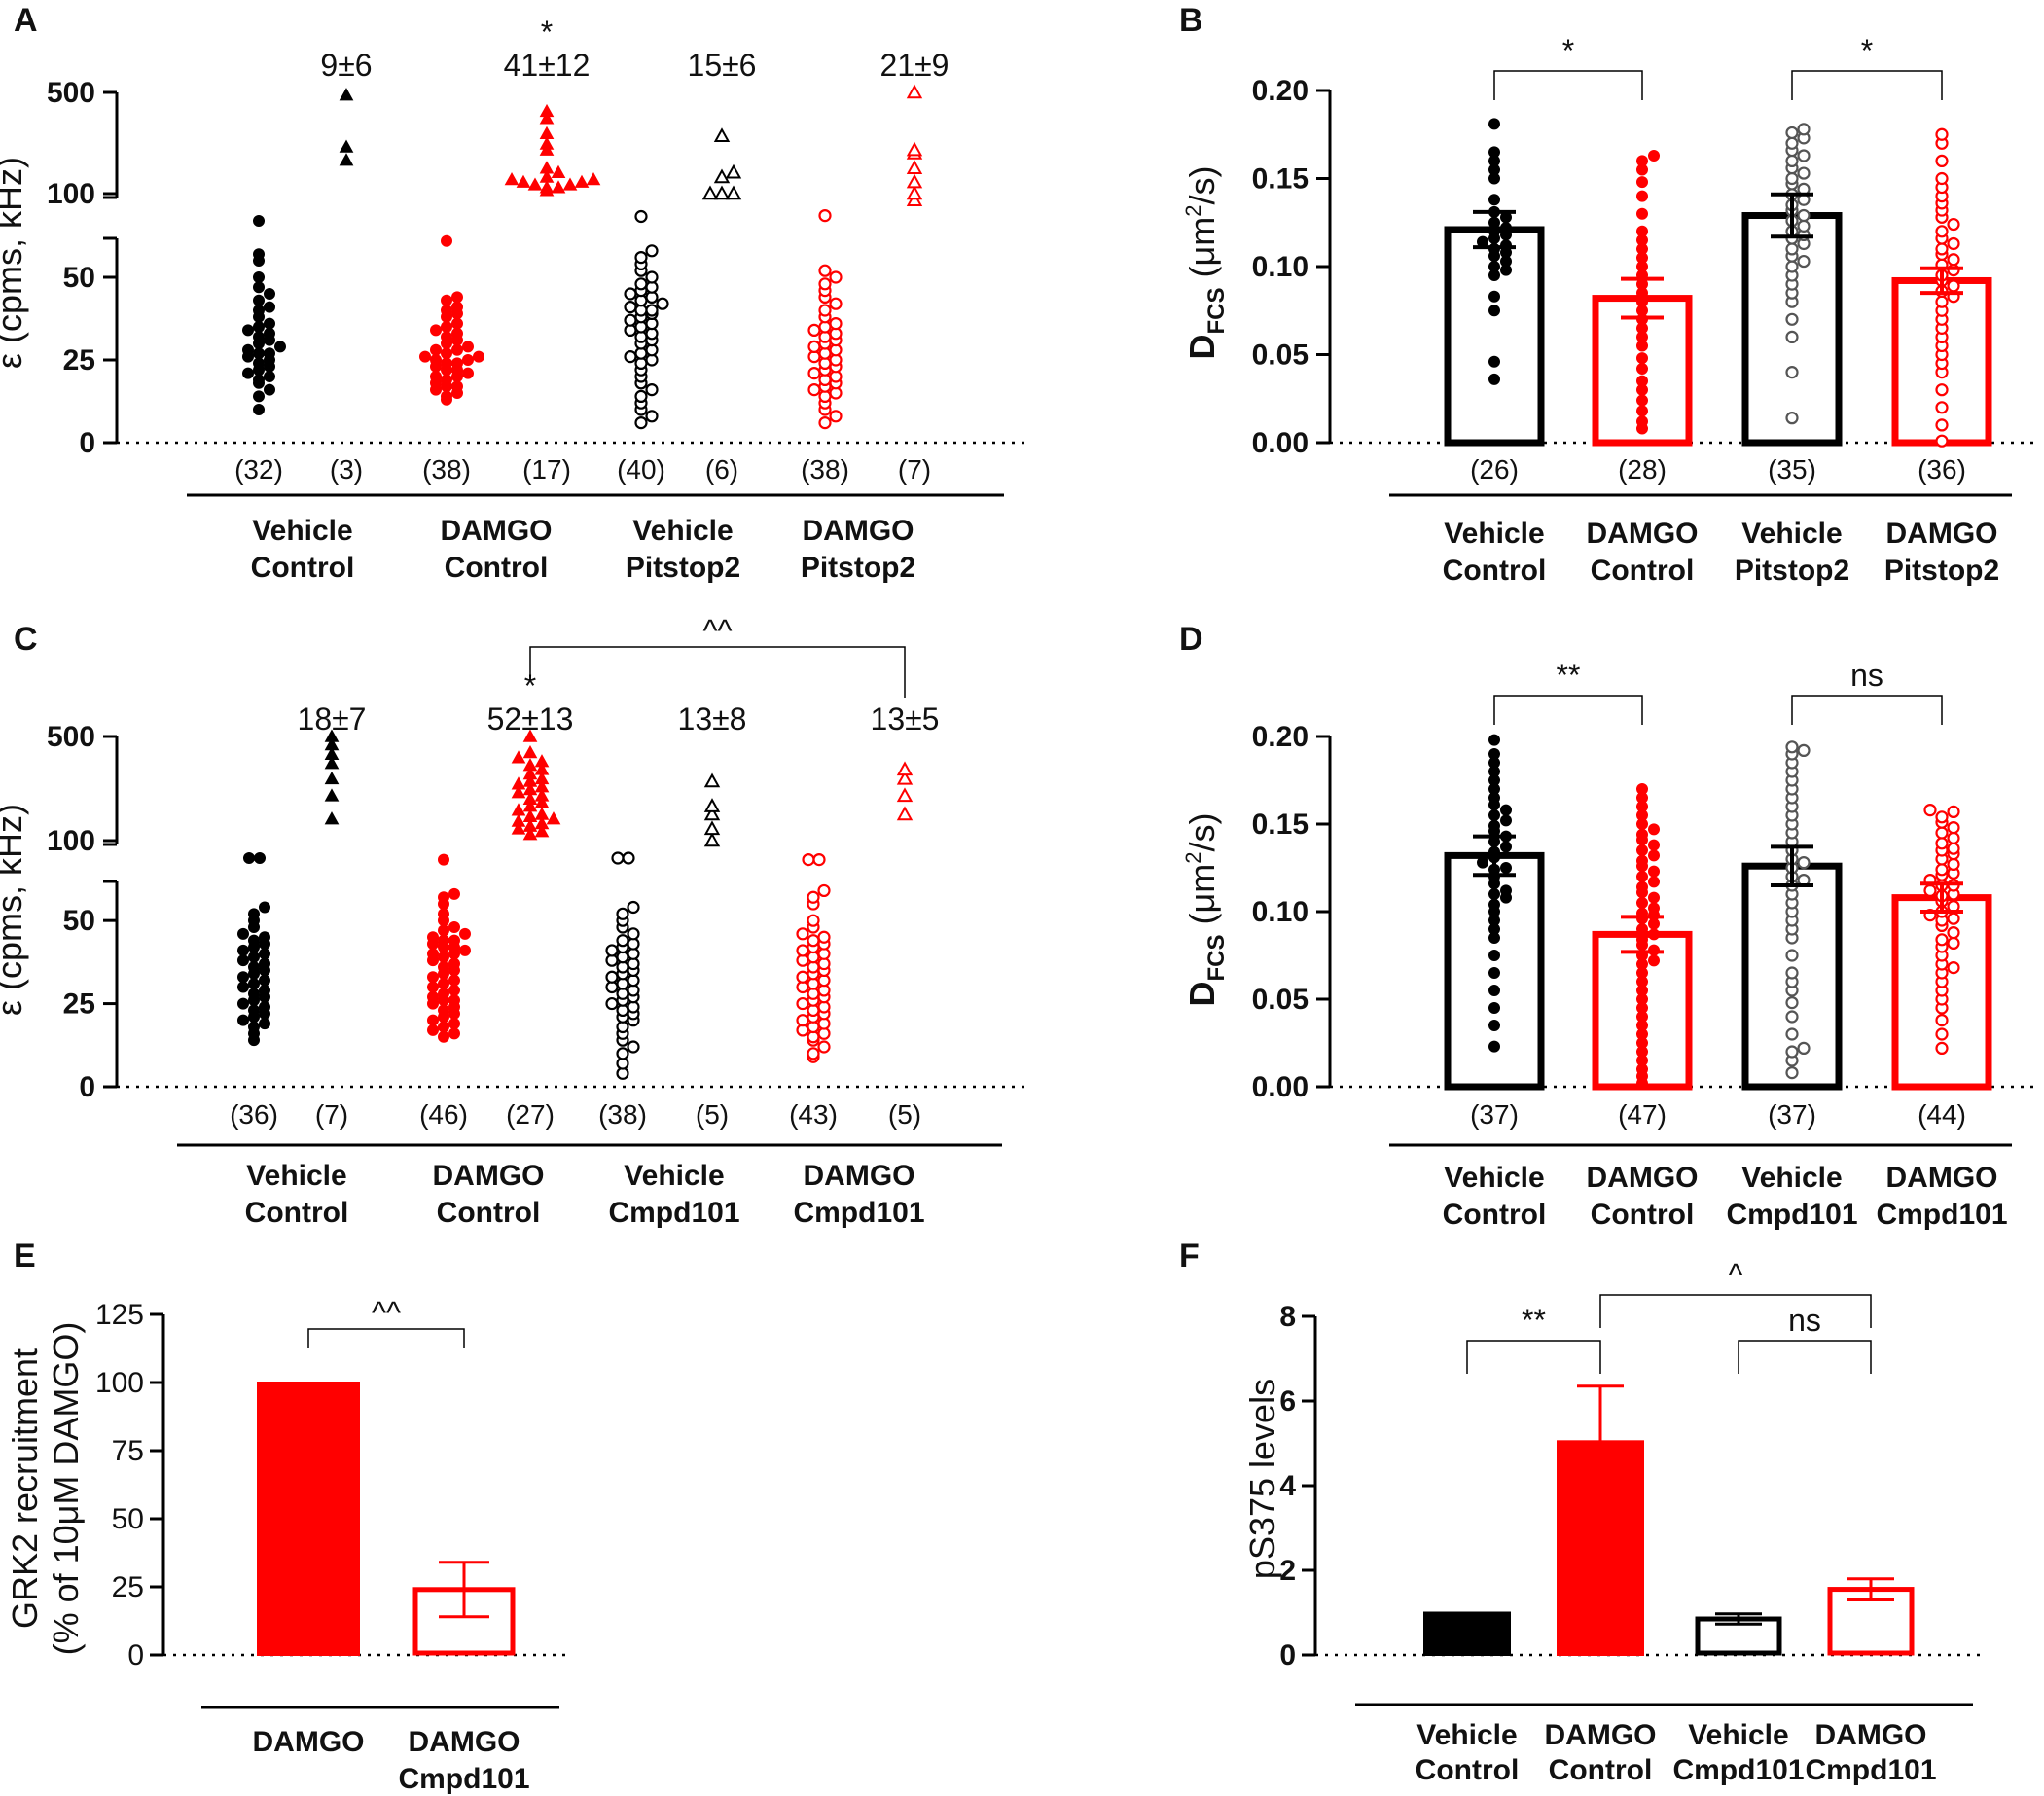 The image size is (2044, 1796). I want to click on y-tick-label: 0.00, so click(1280, 1087).